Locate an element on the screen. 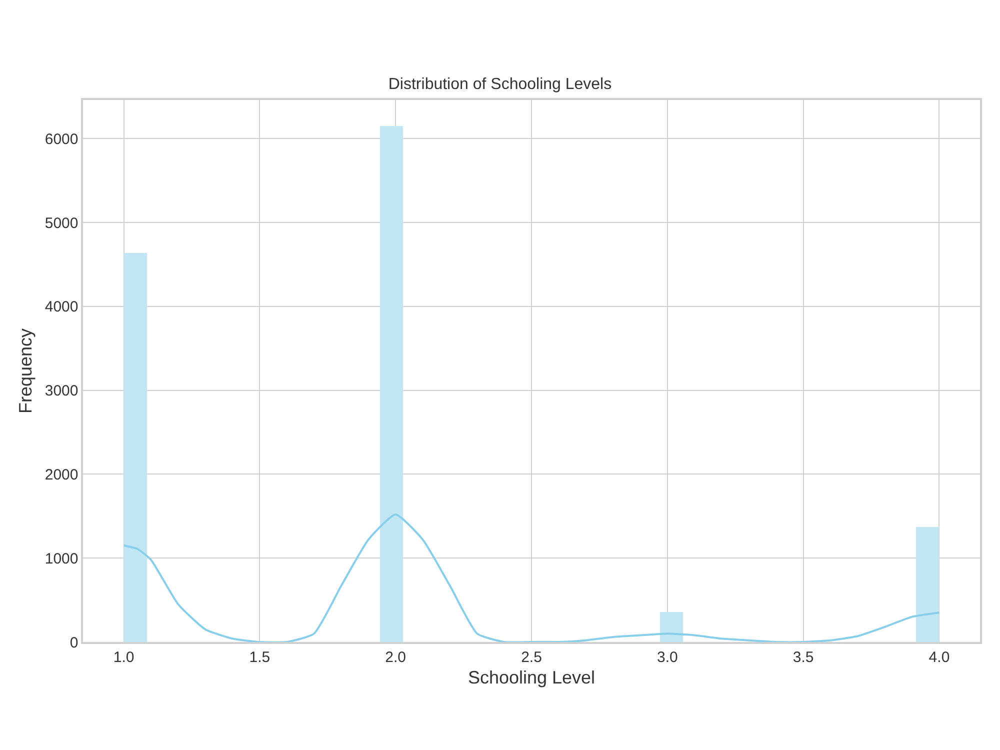  line-series is located at coordinates (531, 577).